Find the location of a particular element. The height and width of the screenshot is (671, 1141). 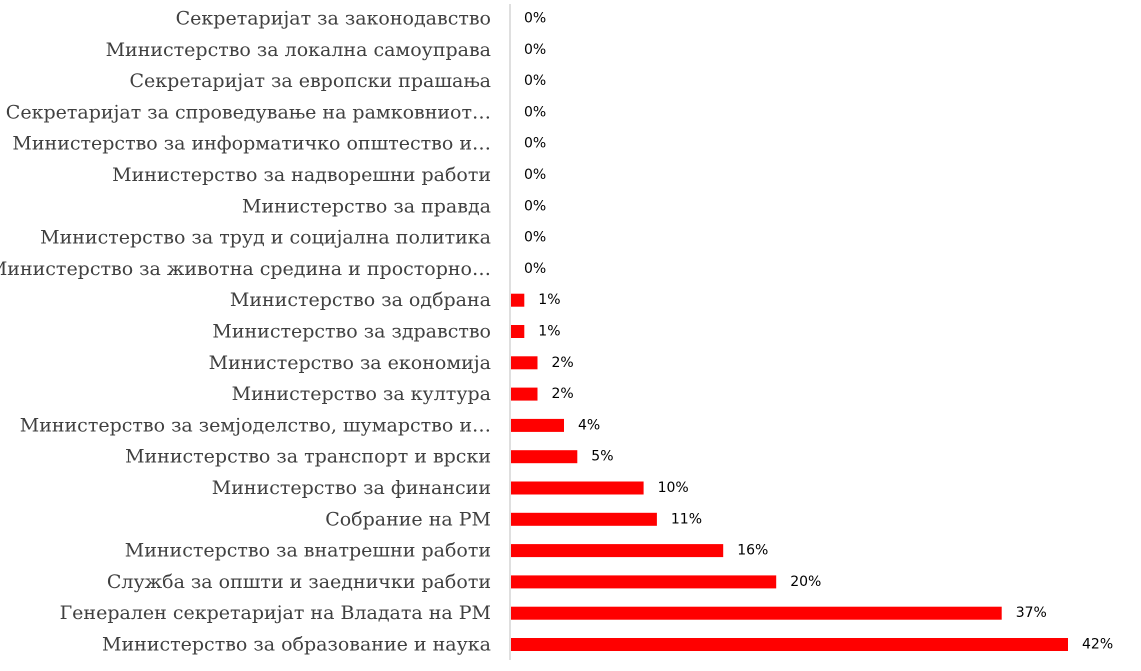

category-label: Министерство за економија is located at coordinates (350, 363).